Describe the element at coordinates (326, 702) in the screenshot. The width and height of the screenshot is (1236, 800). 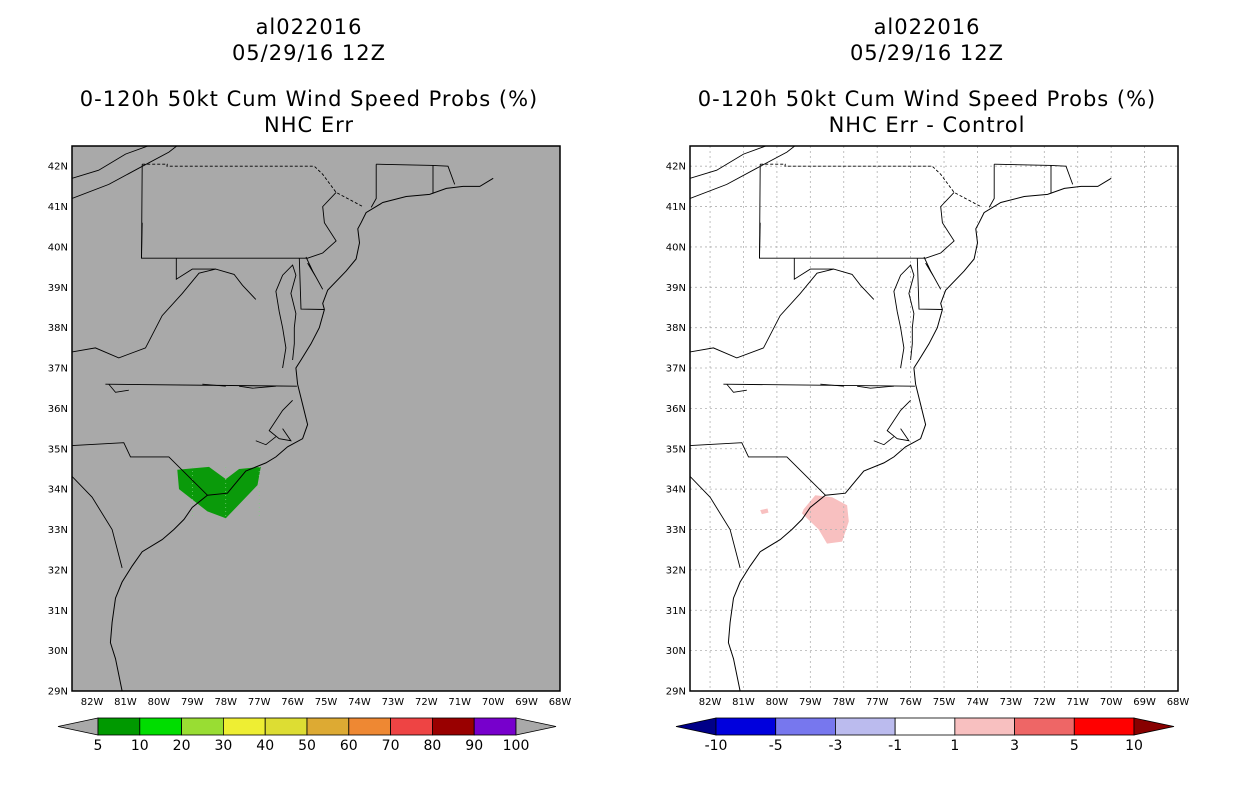
I see `left-lon-label: 75W` at that location.